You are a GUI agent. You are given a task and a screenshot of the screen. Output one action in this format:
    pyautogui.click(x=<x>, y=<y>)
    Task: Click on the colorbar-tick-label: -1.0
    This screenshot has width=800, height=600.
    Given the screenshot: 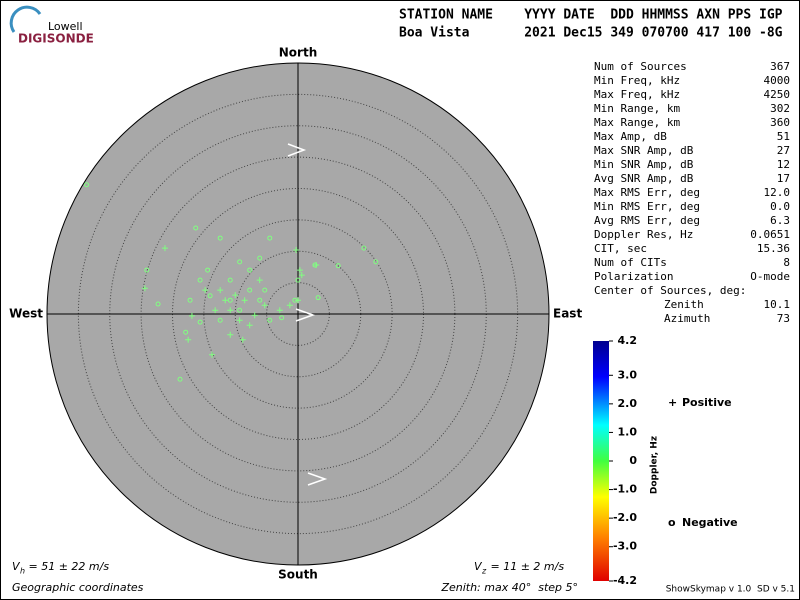 What is the action you would take?
    pyautogui.click(x=625, y=489)
    